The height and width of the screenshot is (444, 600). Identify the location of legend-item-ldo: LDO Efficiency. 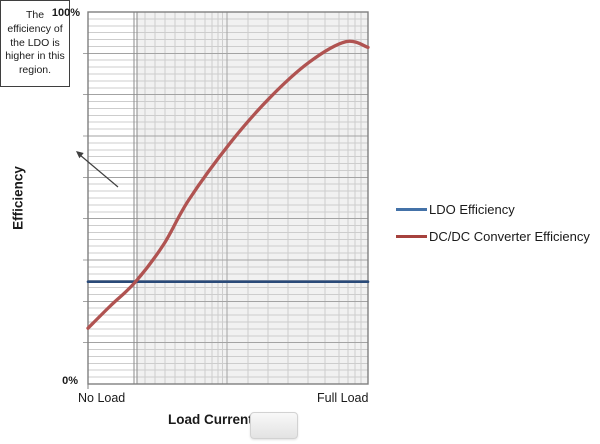
(493, 209).